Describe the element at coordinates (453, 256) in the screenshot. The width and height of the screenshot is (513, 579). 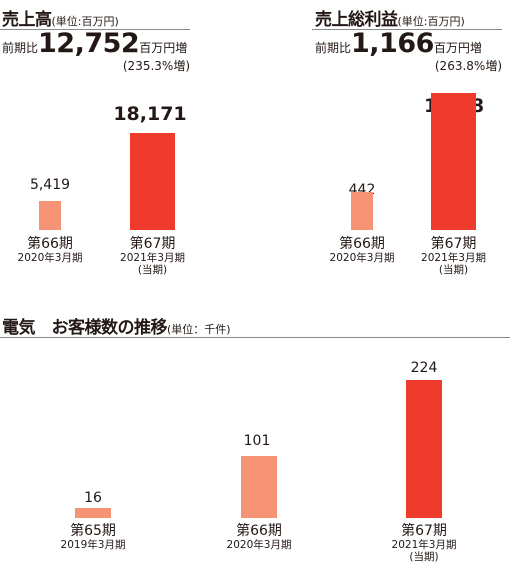
I see `gross-profit-cat-2: 第67期 2021年3月期 (当期)` at that location.